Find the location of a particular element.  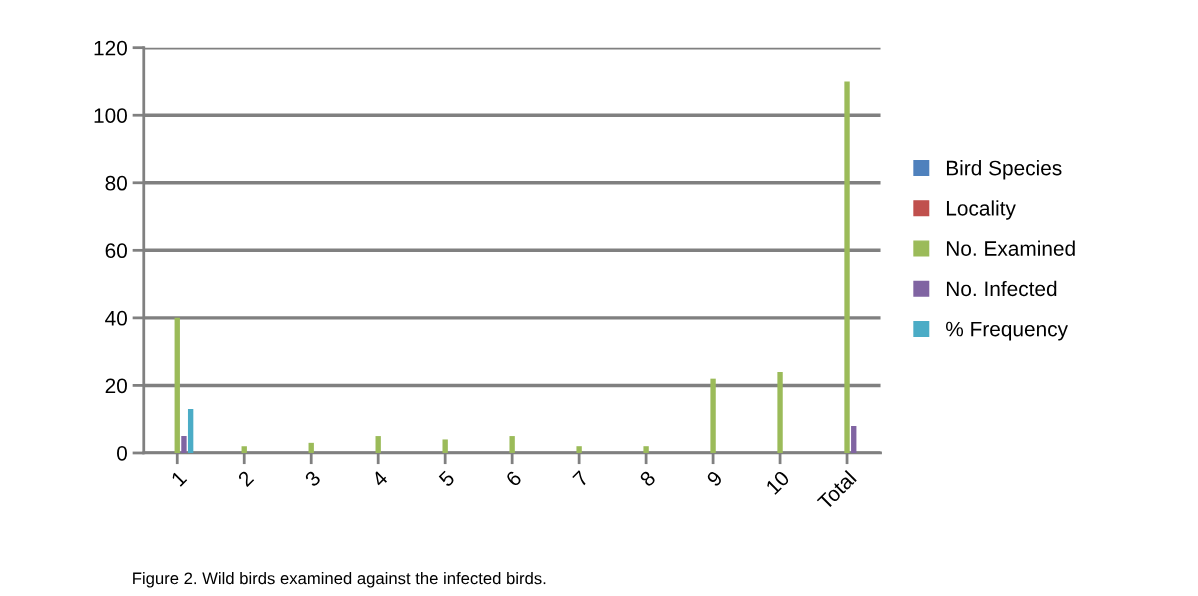

legend-label: Locality is located at coordinates (981, 210).